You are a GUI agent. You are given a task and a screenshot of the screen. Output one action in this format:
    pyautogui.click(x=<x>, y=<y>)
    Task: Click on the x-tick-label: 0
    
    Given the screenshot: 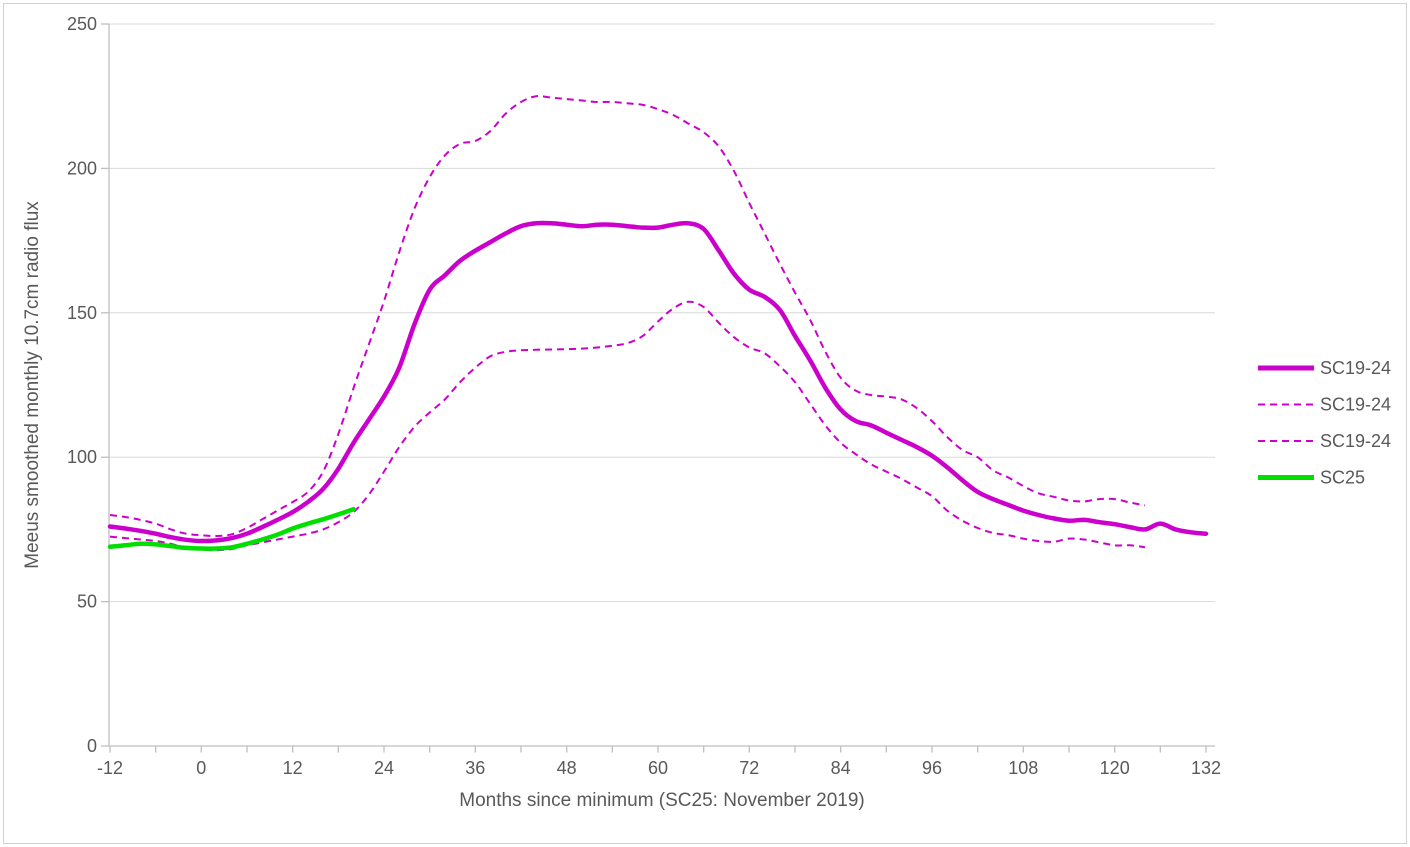 What is the action you would take?
    pyautogui.click(x=201, y=768)
    